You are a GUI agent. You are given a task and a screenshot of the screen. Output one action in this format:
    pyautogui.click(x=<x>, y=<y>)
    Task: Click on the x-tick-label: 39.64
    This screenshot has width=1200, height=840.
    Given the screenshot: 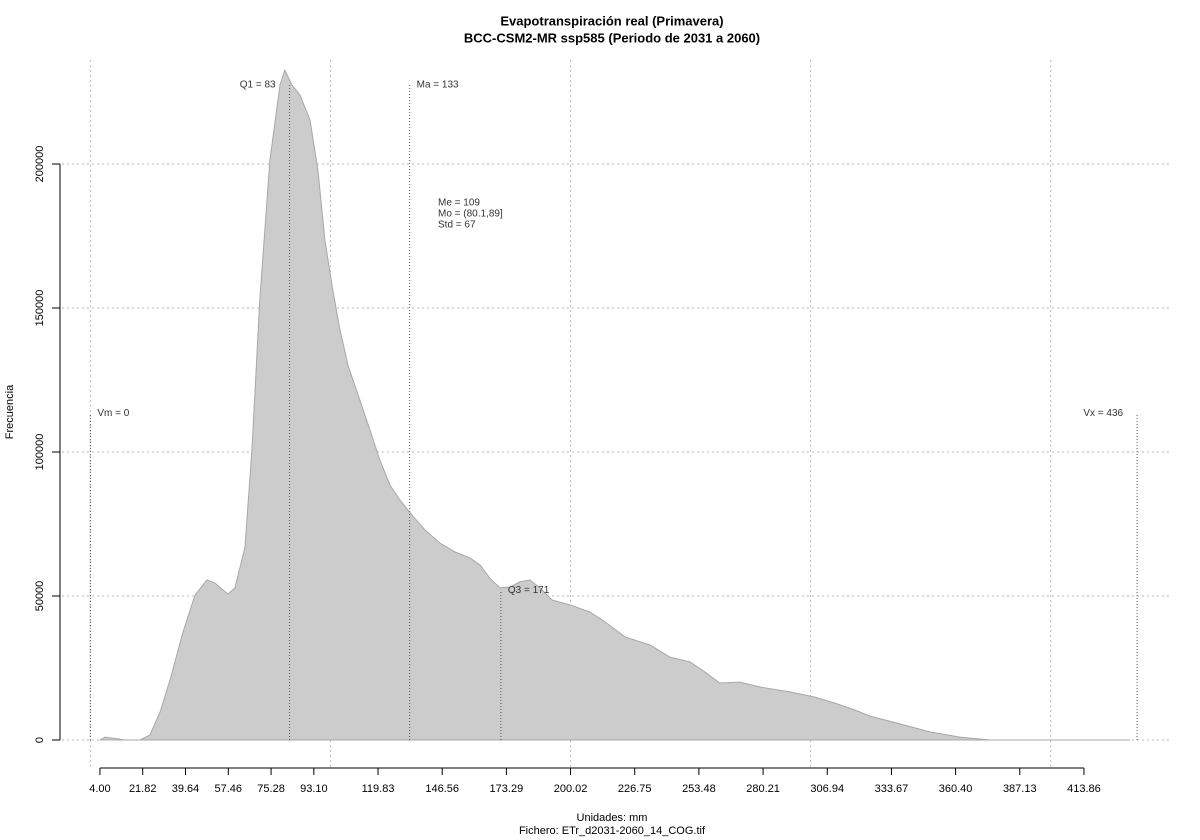 What is the action you would take?
    pyautogui.click(x=186, y=789)
    